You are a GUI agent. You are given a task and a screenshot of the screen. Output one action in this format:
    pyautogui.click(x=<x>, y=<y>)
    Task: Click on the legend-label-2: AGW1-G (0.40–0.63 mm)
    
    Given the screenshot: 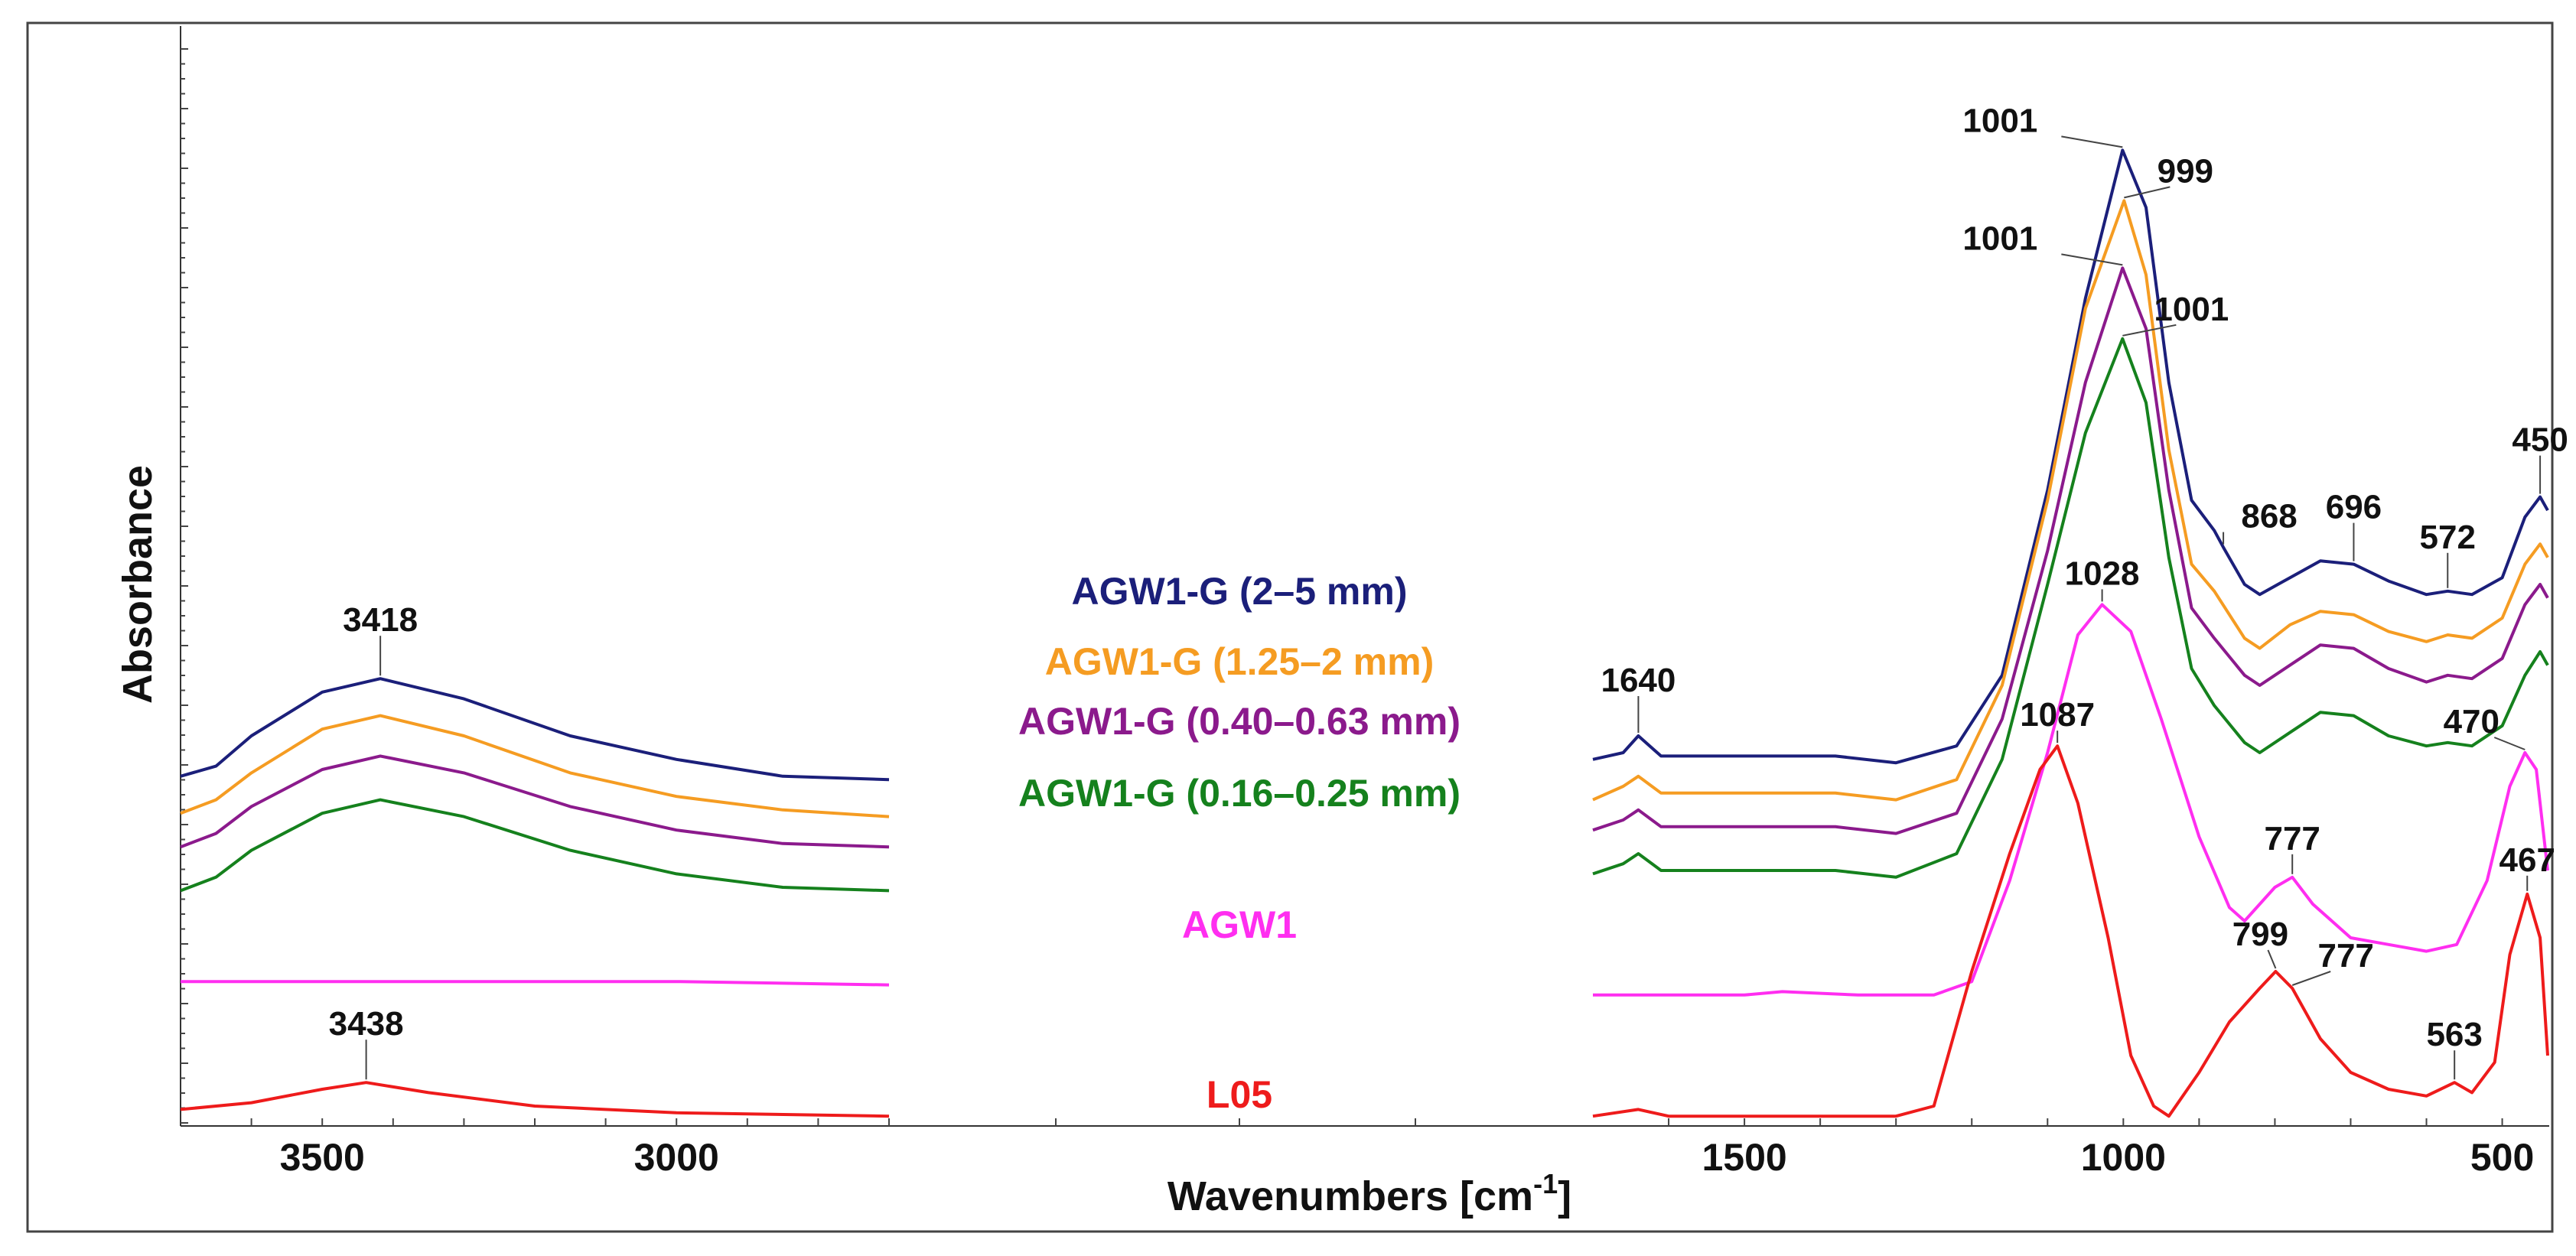 What is the action you would take?
    pyautogui.click(x=1239, y=721)
    